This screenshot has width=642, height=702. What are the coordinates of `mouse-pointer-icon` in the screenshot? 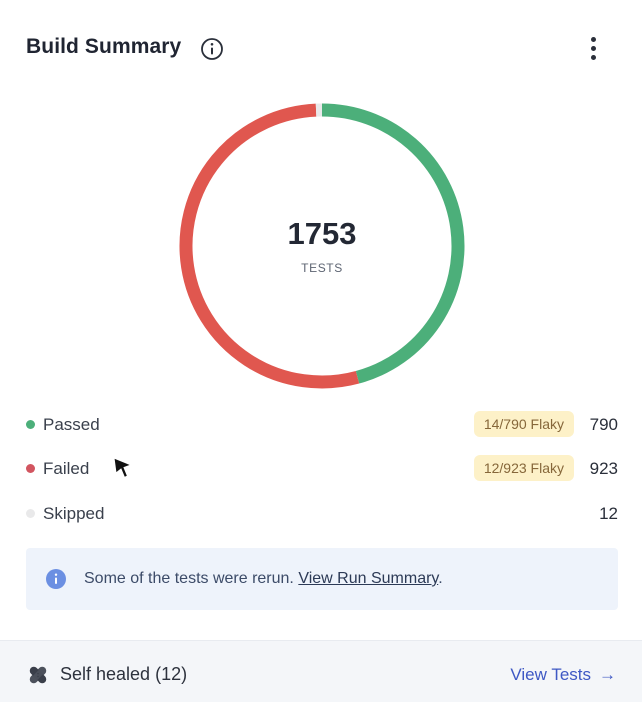 It's located at (123, 468).